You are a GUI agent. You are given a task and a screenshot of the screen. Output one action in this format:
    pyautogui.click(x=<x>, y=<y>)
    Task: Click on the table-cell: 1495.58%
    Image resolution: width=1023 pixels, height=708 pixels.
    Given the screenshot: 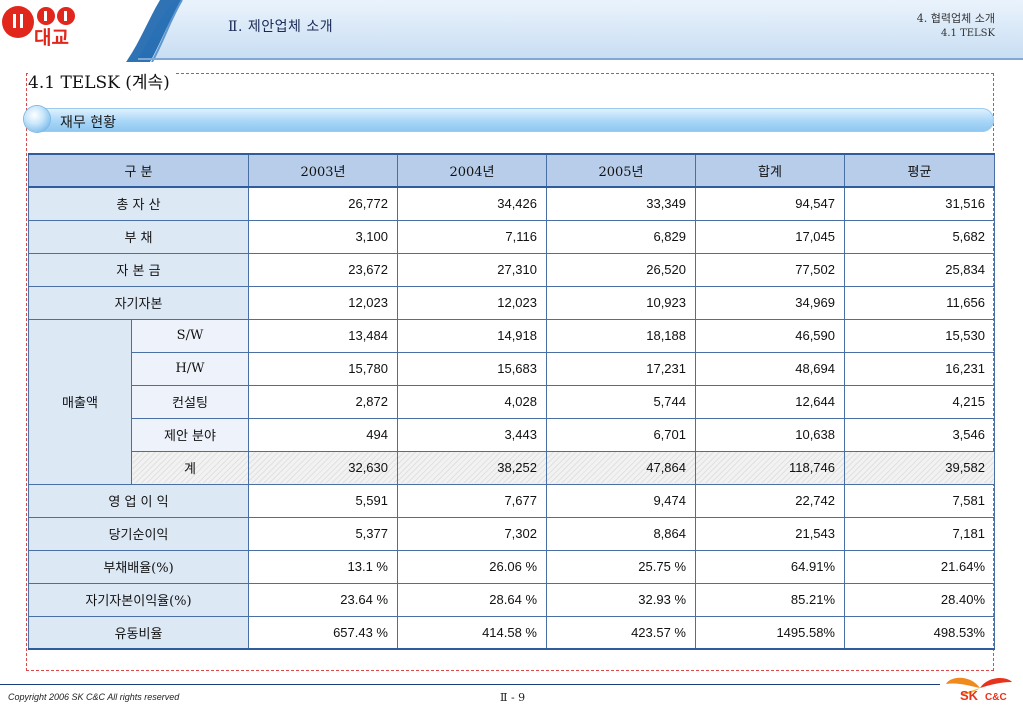 What is the action you would take?
    pyautogui.click(x=770, y=632)
    